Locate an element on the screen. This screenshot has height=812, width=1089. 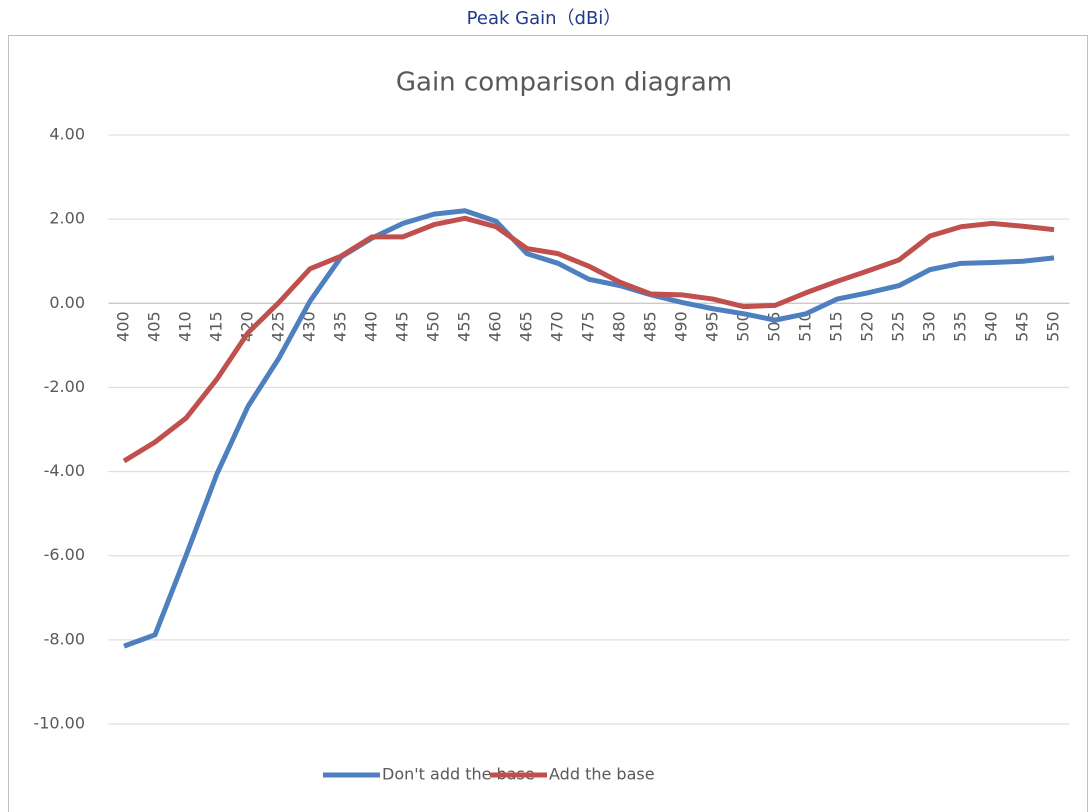
x-tick-label: 485 is located at coordinates (650, 326).